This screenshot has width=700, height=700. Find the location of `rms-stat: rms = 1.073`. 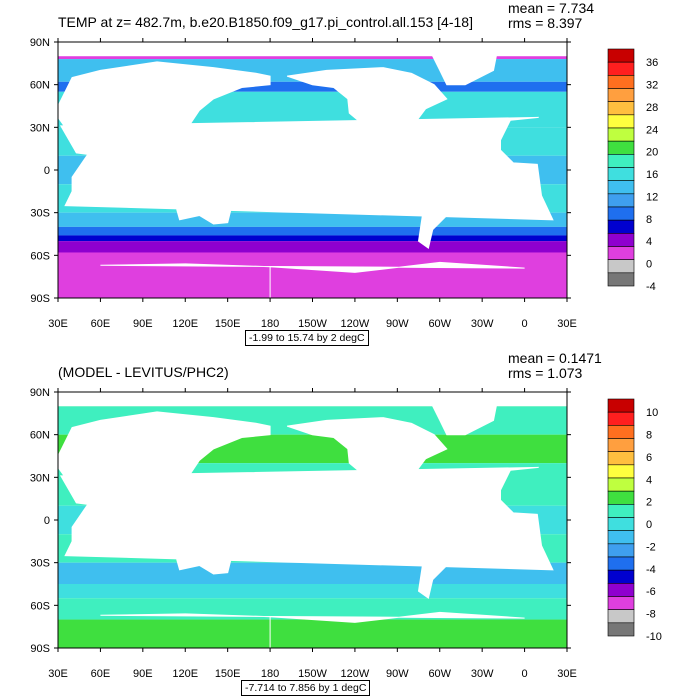

rms-stat: rms = 1.073 is located at coordinates (545, 373).